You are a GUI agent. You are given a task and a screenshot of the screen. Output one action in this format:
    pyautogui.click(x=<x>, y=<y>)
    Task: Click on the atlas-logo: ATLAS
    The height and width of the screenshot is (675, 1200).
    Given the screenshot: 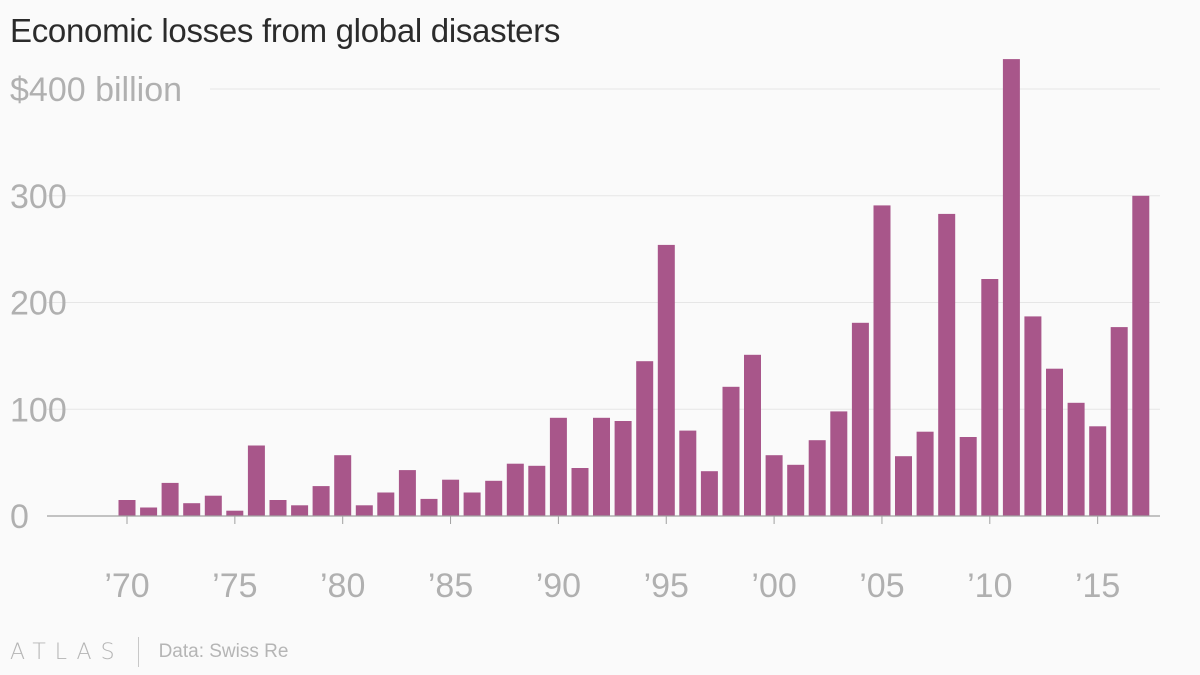 What is the action you would take?
    pyautogui.click(x=67, y=652)
    